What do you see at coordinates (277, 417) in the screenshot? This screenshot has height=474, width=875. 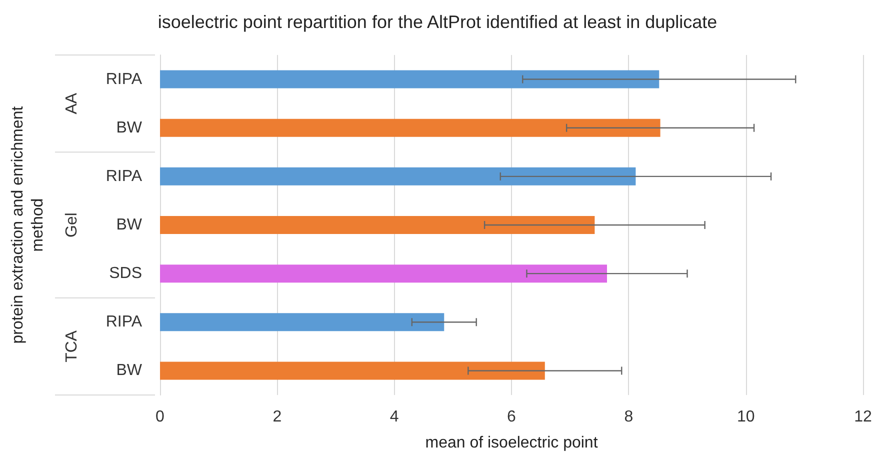 I see `x-tick-label: 2` at bounding box center [277, 417].